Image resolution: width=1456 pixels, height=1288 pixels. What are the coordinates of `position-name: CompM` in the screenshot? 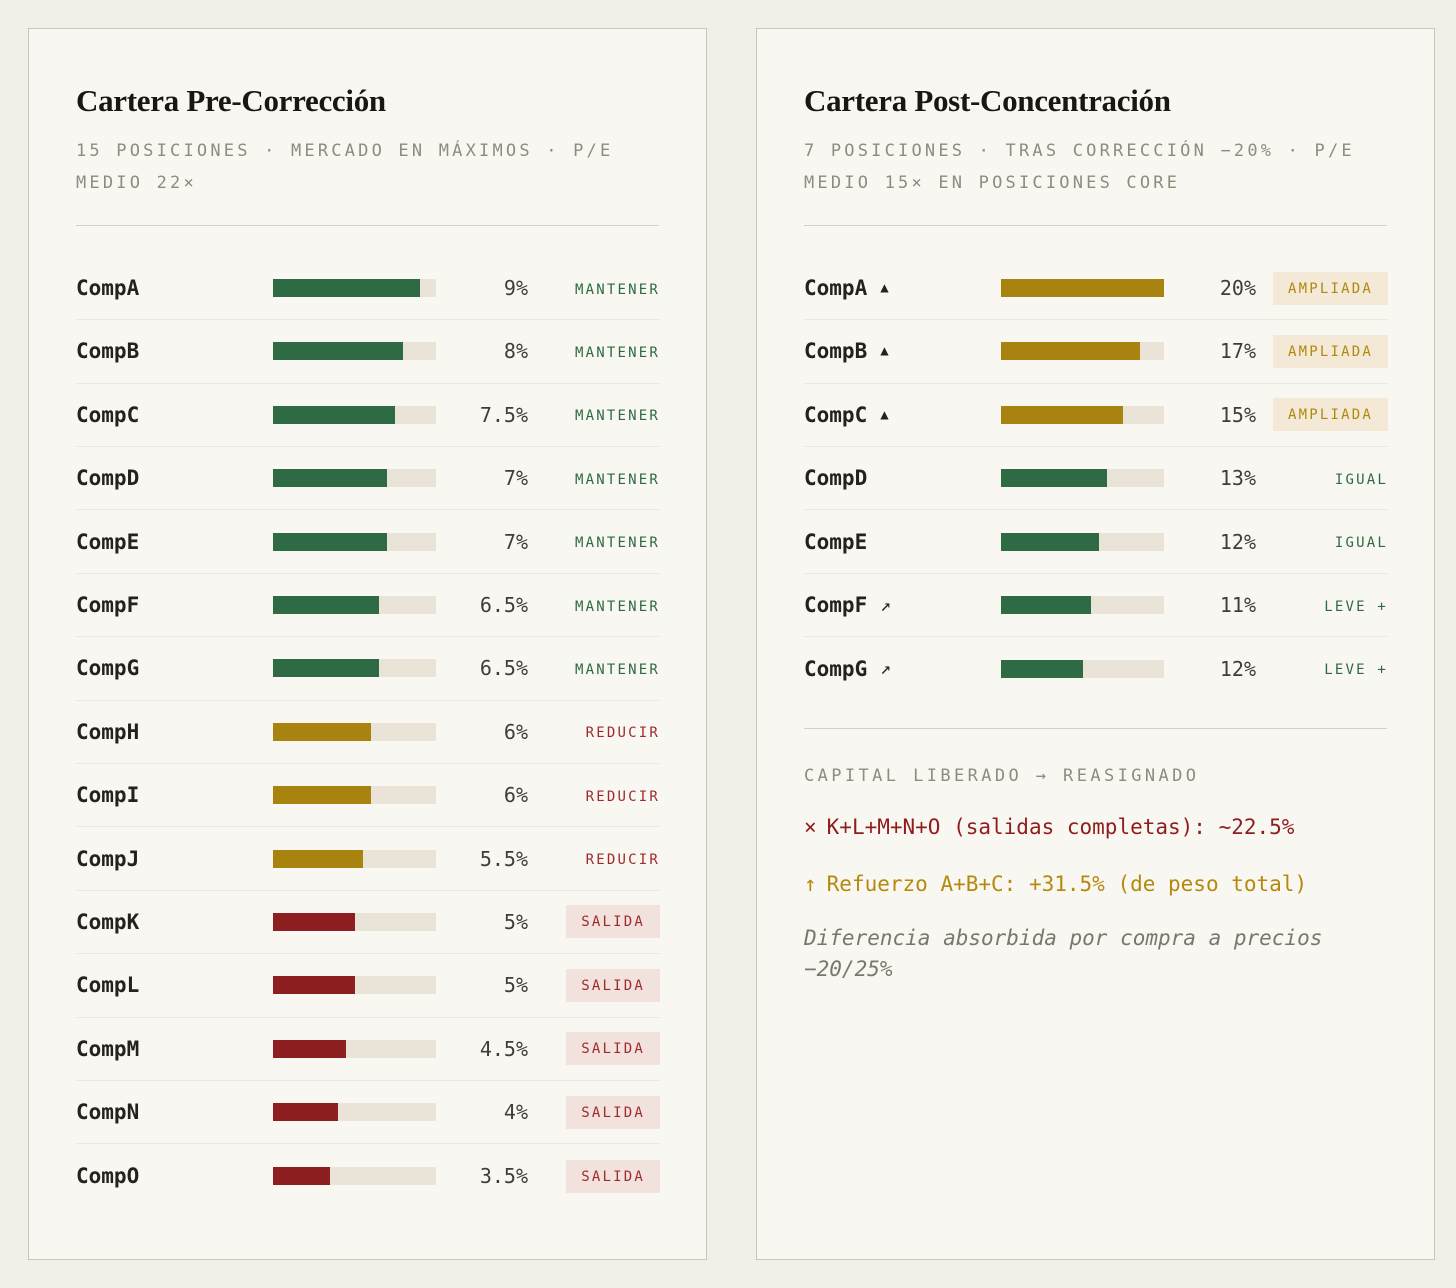 It's located at (108, 1048).